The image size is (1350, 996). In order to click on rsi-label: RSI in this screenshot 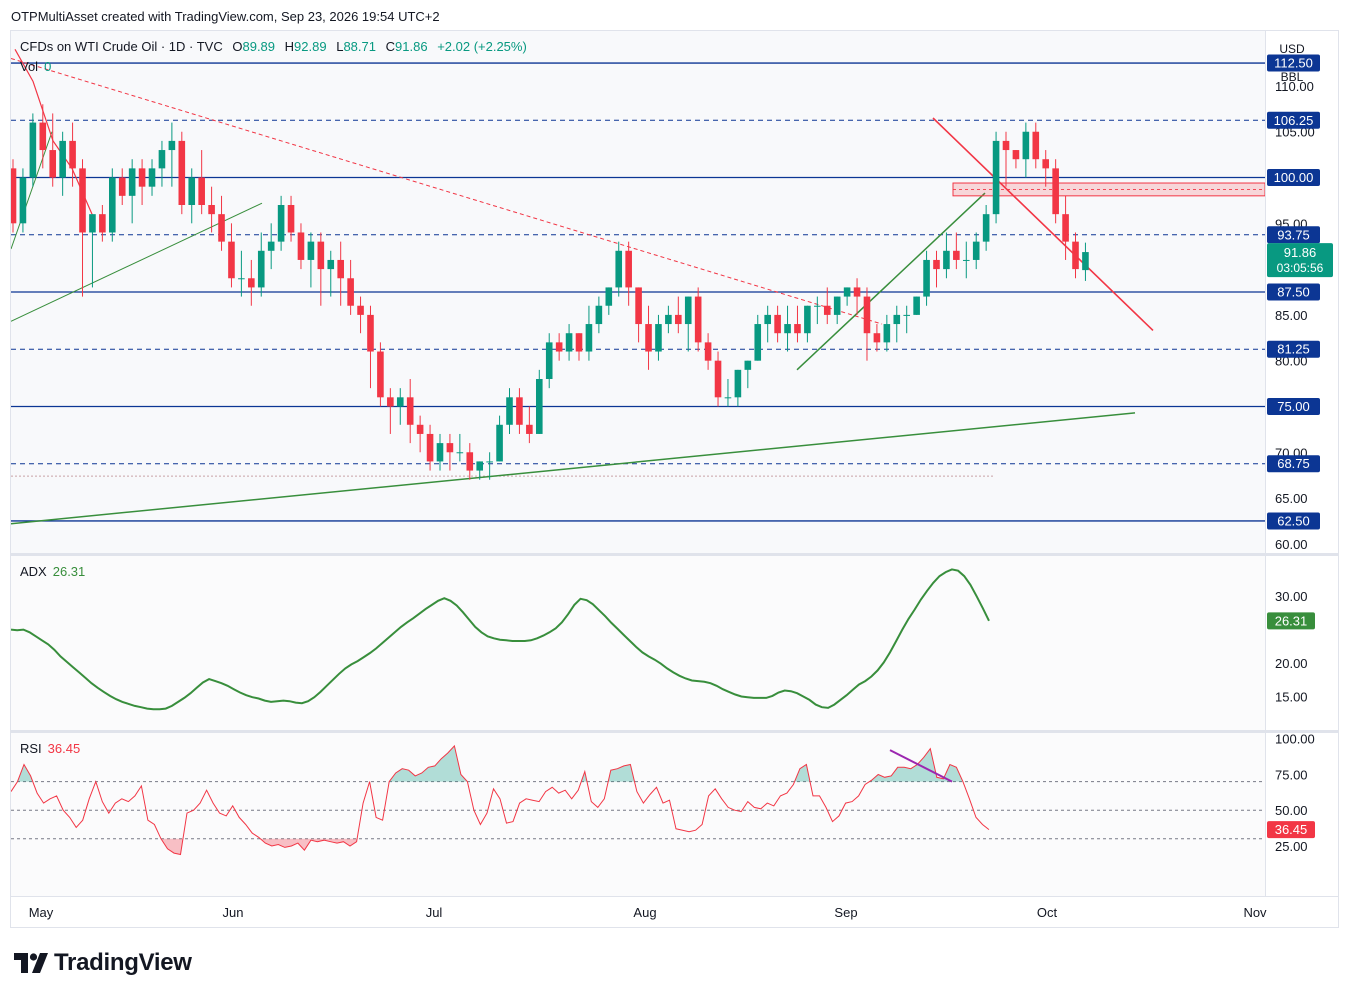, I will do `click(31, 748)`.